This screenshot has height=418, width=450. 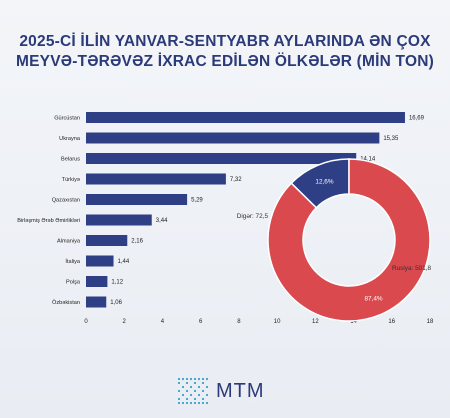 I want to click on value-label: 2,16, so click(x=137, y=242).